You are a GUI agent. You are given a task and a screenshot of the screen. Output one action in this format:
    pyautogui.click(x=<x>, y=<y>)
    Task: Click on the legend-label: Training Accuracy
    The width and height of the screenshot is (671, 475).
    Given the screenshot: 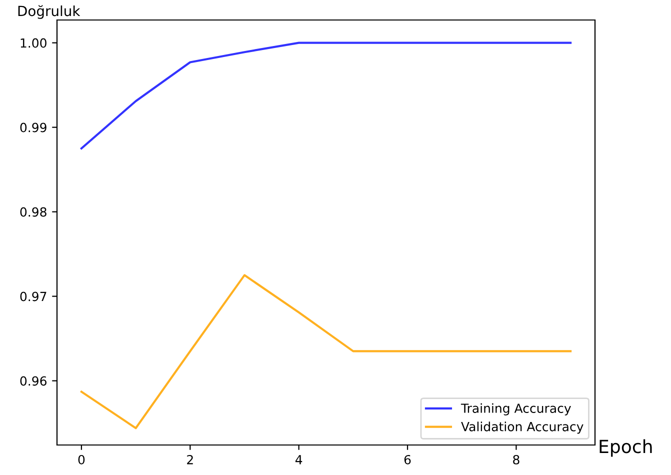 What is the action you would take?
    pyautogui.click(x=515, y=409)
    